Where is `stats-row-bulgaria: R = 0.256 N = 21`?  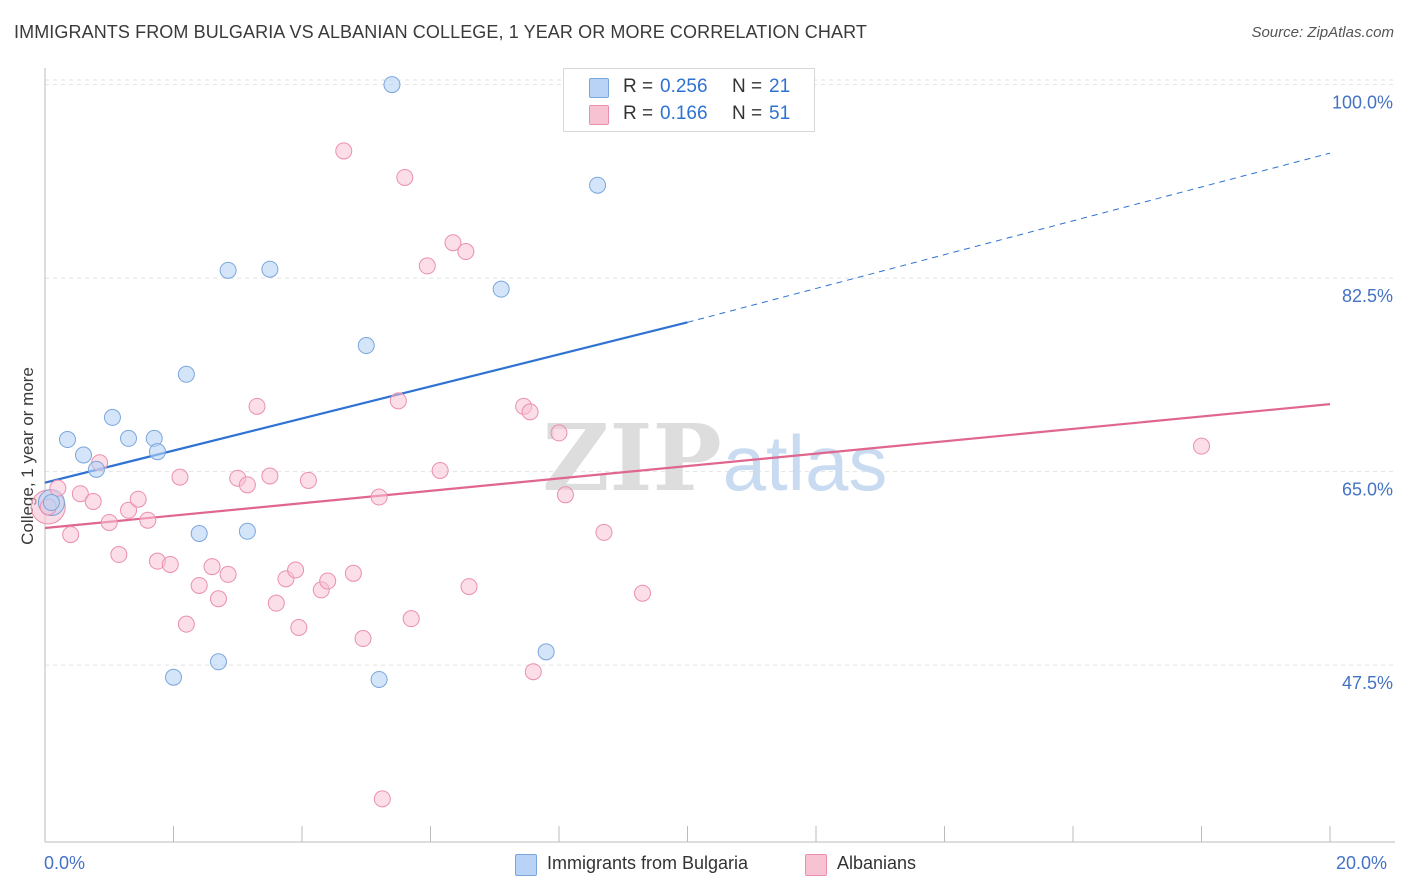 stats-row-bulgaria: R = 0.256 N = 21 is located at coordinates (689, 87).